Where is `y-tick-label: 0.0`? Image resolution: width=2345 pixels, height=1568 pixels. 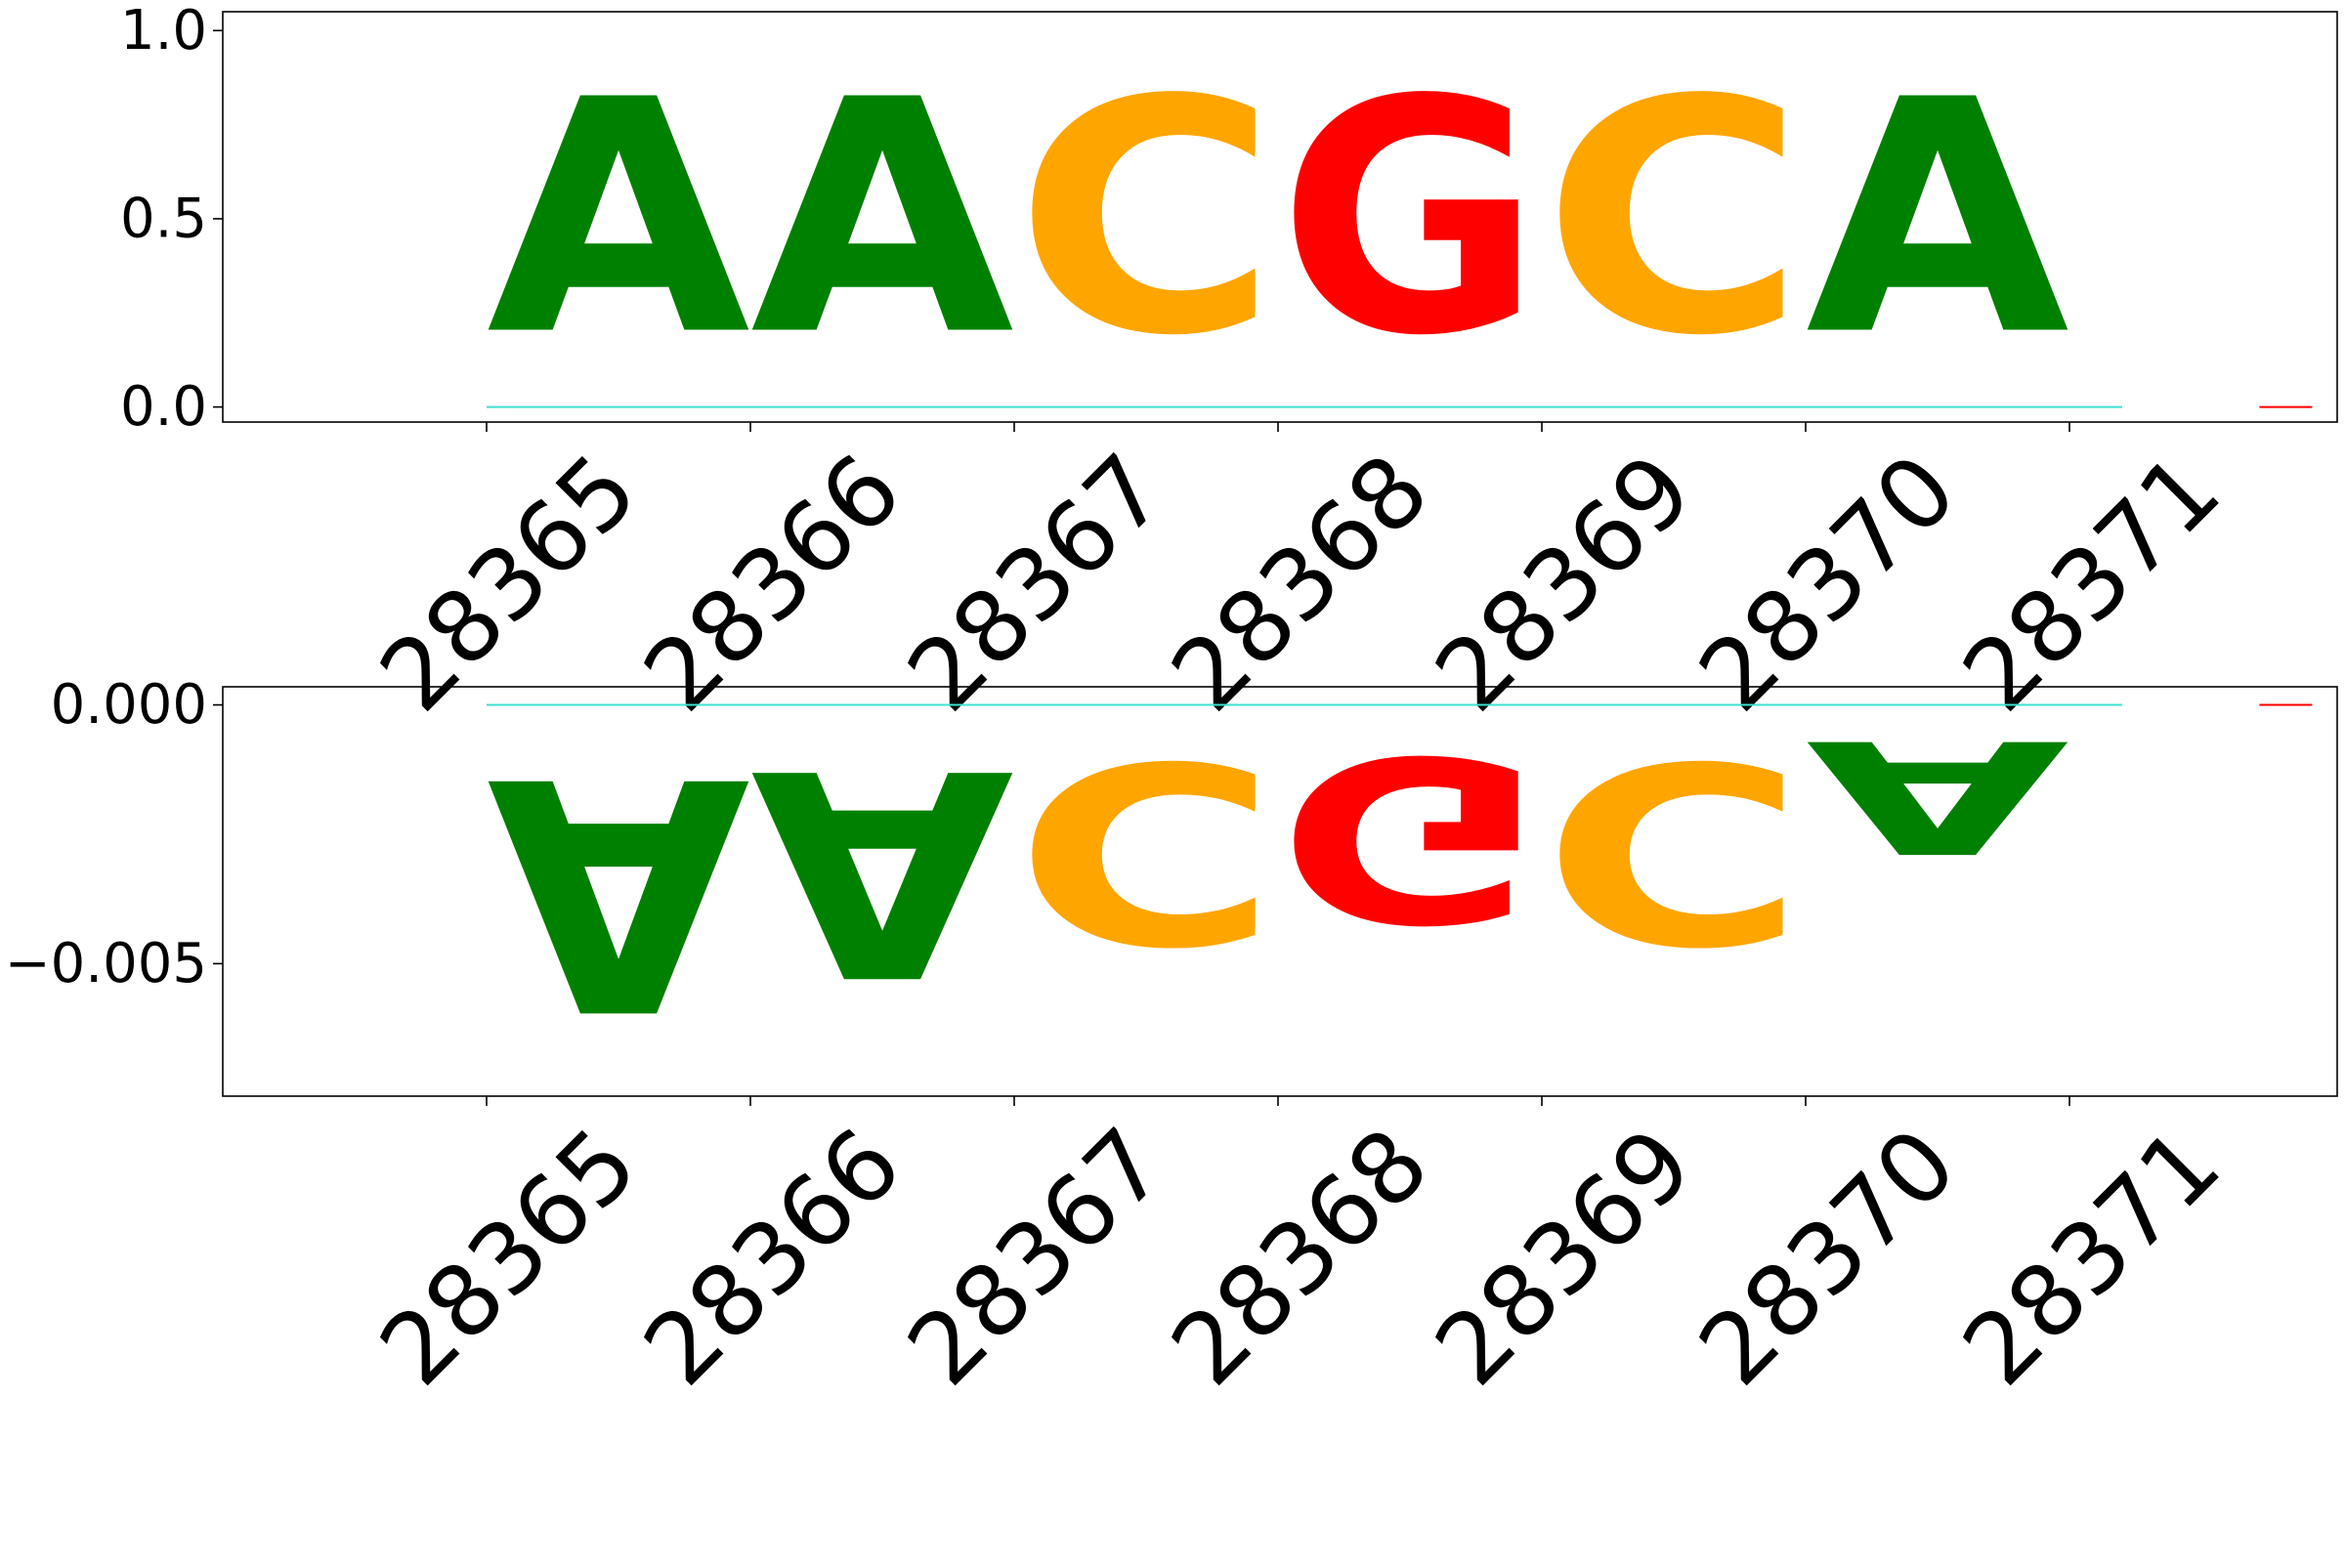 y-tick-label: 0.0 is located at coordinates (163, 407).